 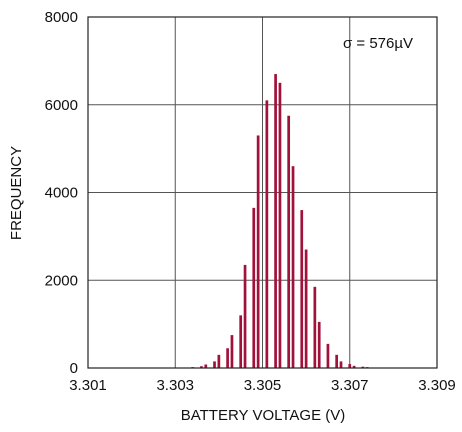 What do you see at coordinates (350, 385) in the screenshot?
I see `x-tick-label: 3.307` at bounding box center [350, 385].